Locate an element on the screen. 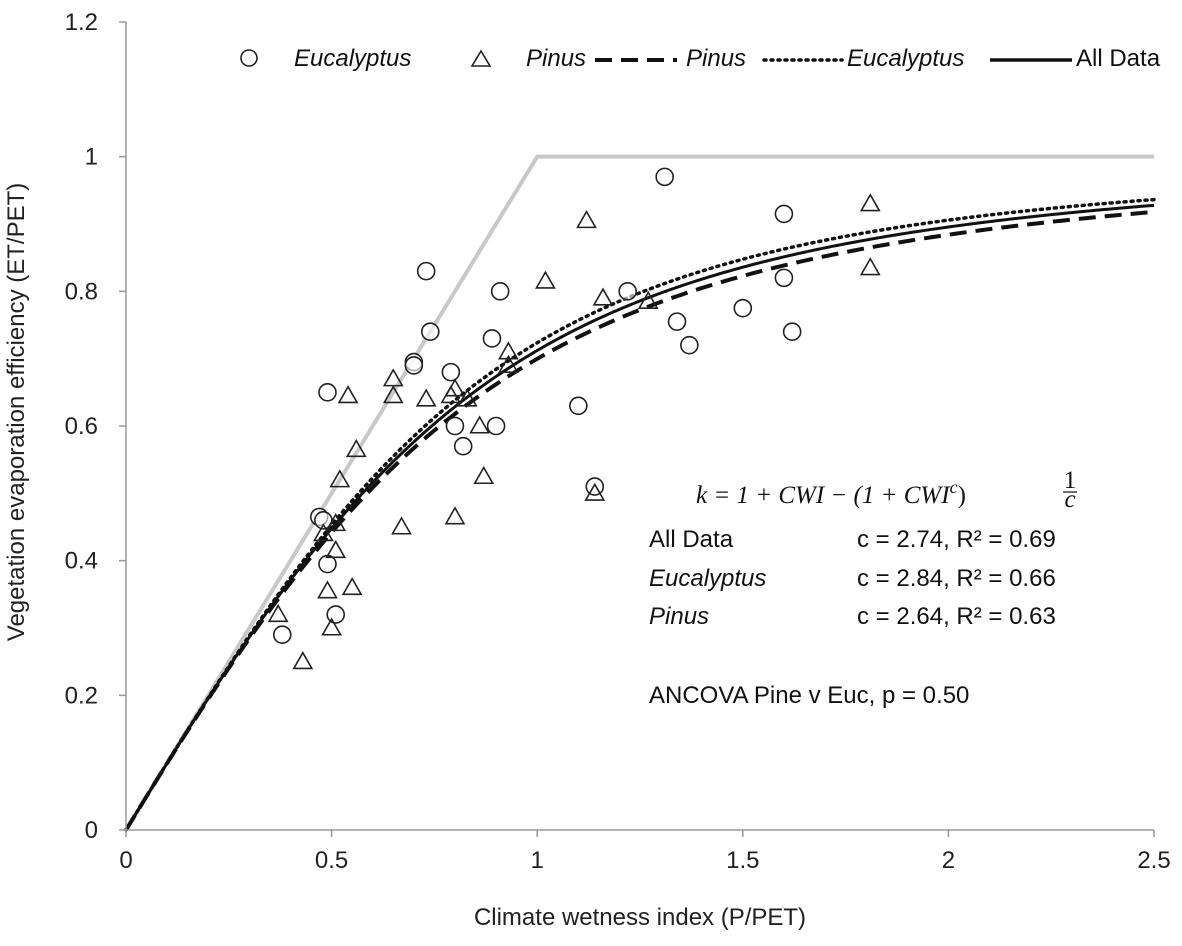 The height and width of the screenshot is (946, 1182). x-tick-label: 0 is located at coordinates (125, 860).